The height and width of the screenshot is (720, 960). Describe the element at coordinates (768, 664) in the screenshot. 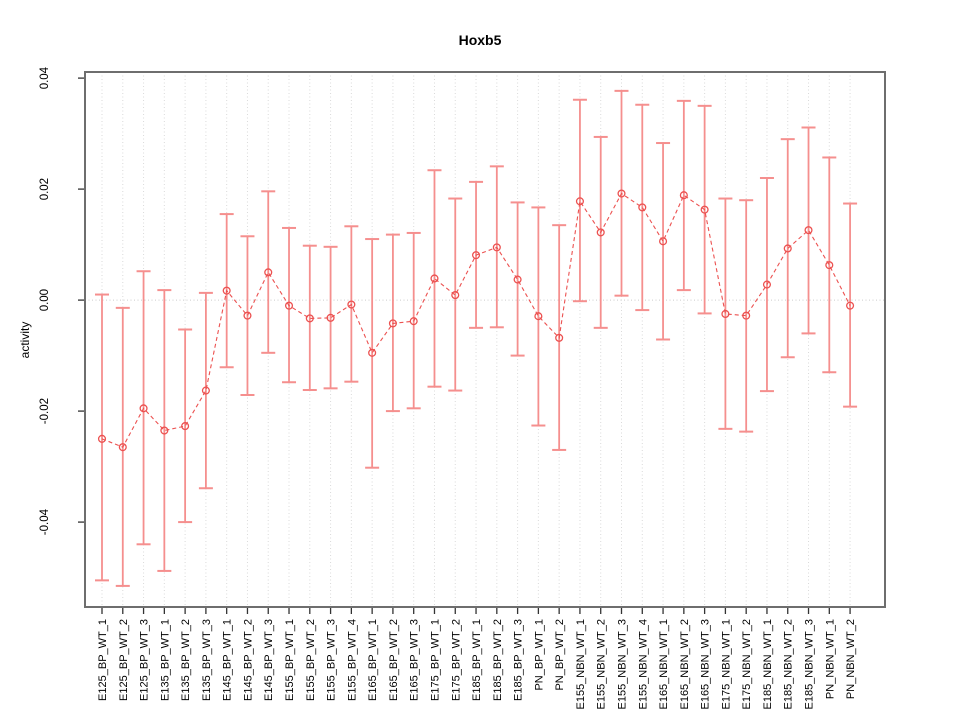

I see `x-tick-label: E185_NBN_WT_1` at that location.